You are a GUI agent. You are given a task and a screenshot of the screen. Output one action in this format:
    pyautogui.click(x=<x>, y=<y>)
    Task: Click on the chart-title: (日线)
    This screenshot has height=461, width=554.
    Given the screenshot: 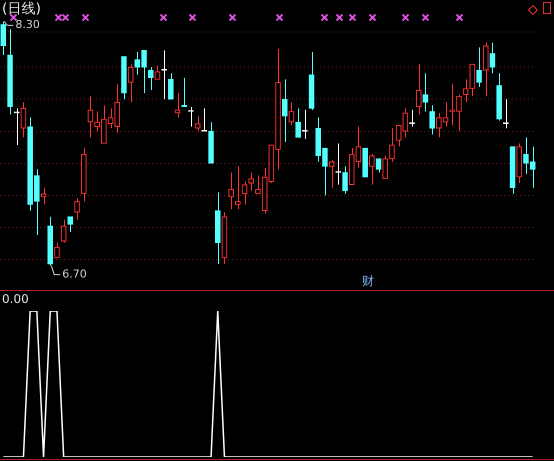 What is the action you would take?
    pyautogui.click(x=21, y=9)
    